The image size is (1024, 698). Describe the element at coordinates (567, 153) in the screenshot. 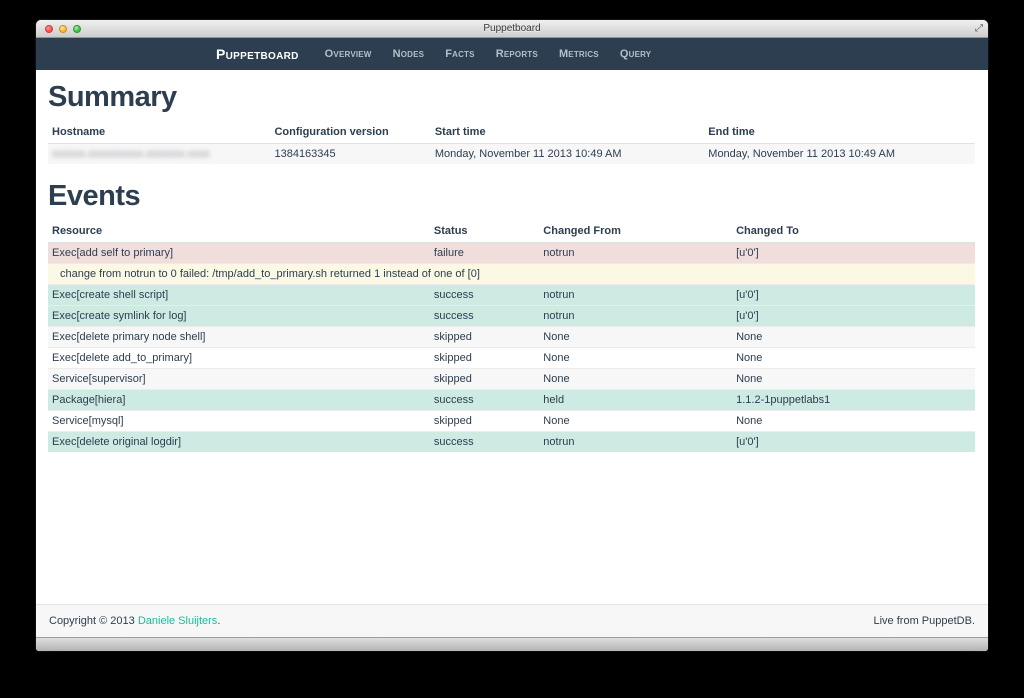

I see `start-time: Monday, November 11 2013 10:49 AM` at that location.